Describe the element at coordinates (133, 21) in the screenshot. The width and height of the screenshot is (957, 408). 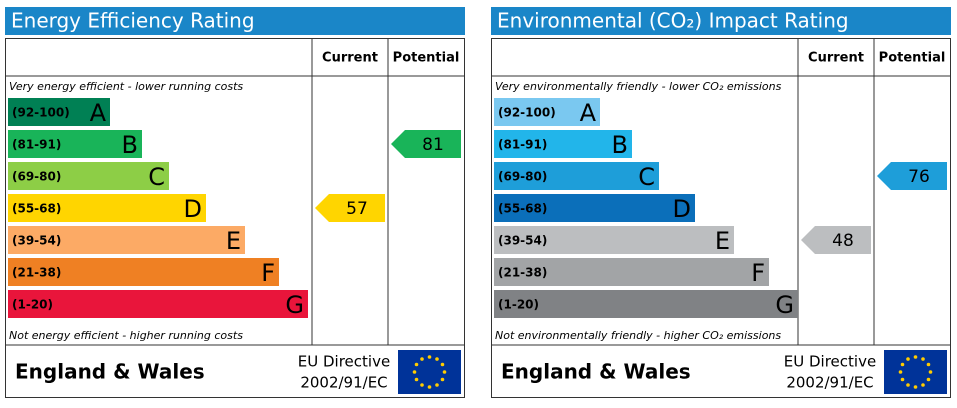
I see `panel-title: Energy Efficiency Rating` at that location.